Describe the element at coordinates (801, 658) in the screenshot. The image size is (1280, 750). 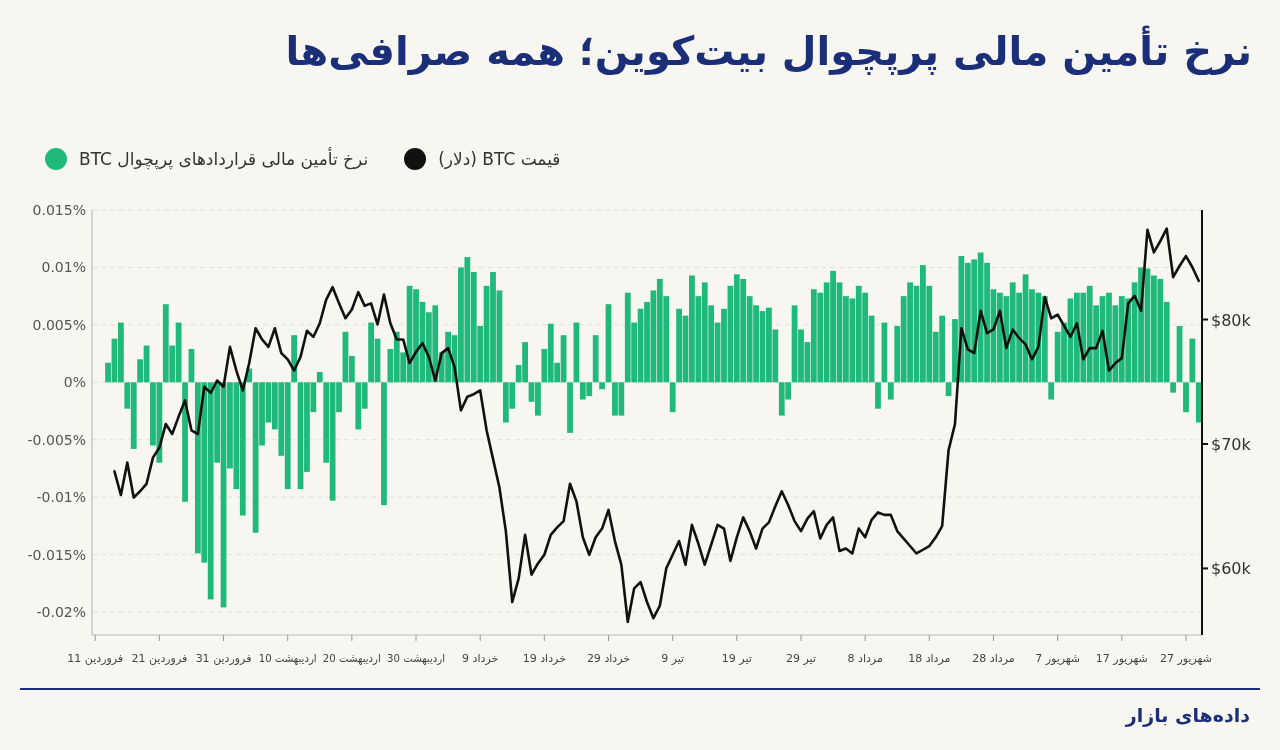
I see `x-tick-label: 29 تیر` at that location.